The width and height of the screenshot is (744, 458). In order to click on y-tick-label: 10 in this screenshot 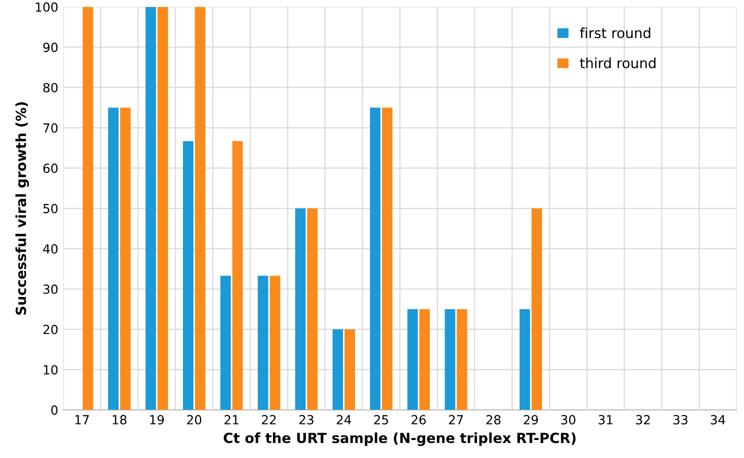, I will do `click(51, 370)`.